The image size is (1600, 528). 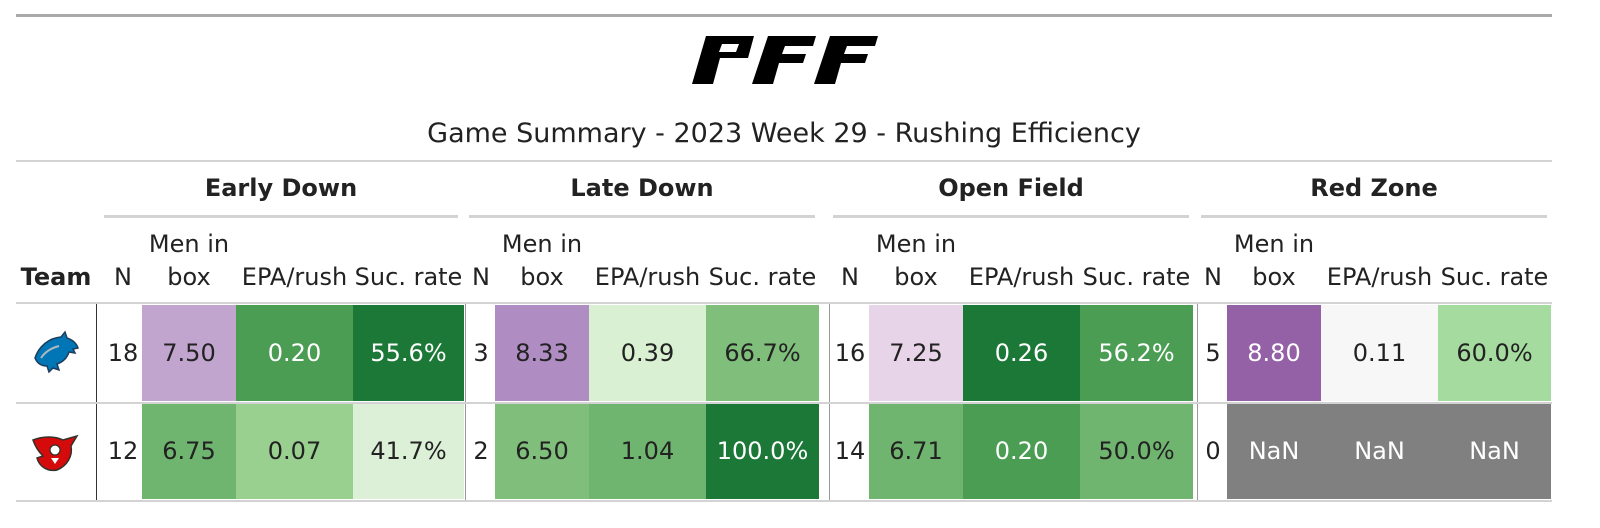 I want to click on table-cell: 60.0%, so click(x=1494, y=353).